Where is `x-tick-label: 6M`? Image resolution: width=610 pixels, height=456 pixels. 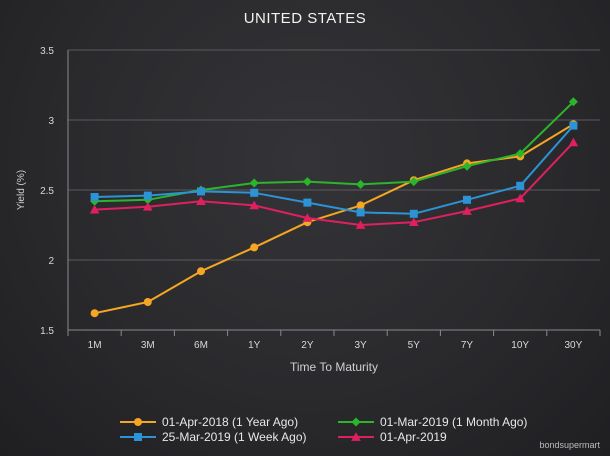 x-tick-label: 6M is located at coordinates (201, 345).